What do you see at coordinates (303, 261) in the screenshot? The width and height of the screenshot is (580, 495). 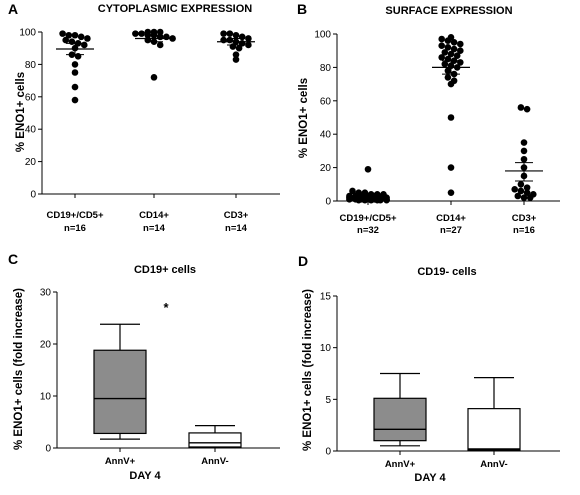 I see `panel-d-letter: D` at bounding box center [303, 261].